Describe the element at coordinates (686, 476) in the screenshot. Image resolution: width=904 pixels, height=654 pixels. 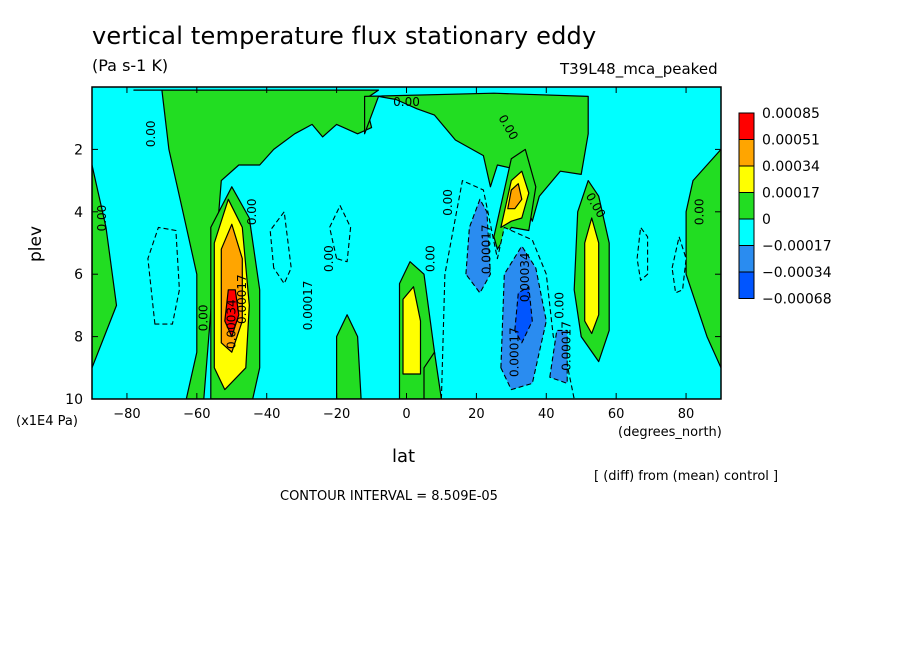
I see `diff-note: [ (diff) from (mean) control ]` at that location.